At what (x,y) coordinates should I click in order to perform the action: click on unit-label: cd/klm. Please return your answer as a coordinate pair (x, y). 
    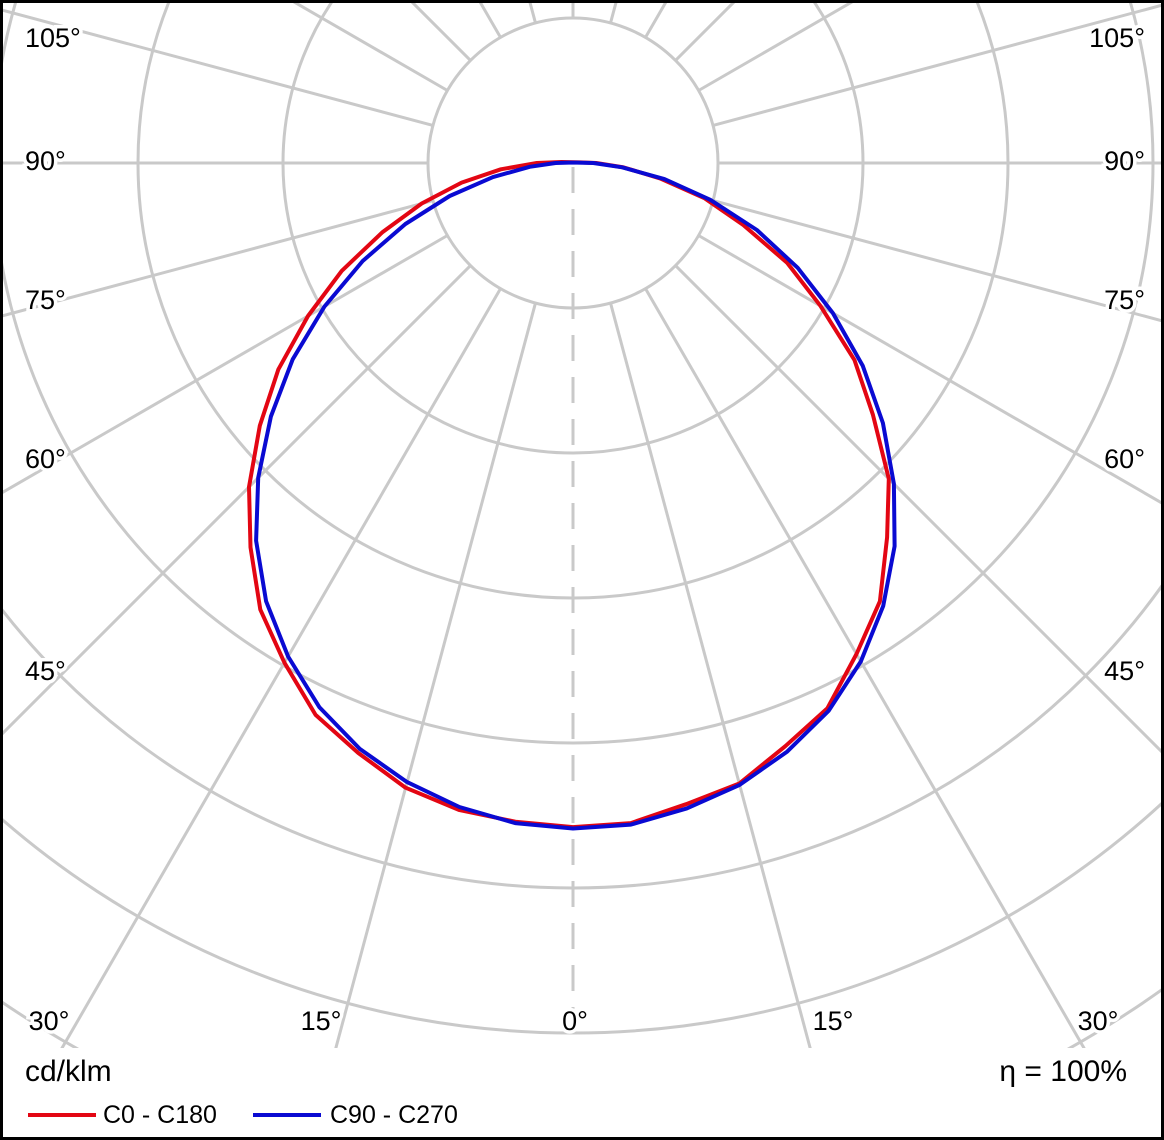
    Looking at the image, I should click on (68, 1071).